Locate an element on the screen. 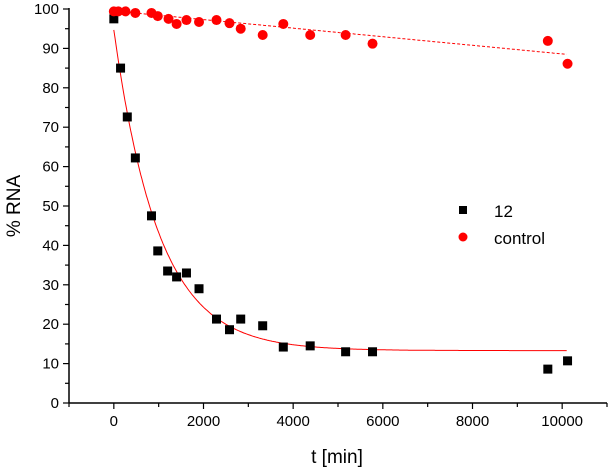 The width and height of the screenshot is (610, 476). x-tick-label: 8000 is located at coordinates (472, 421).